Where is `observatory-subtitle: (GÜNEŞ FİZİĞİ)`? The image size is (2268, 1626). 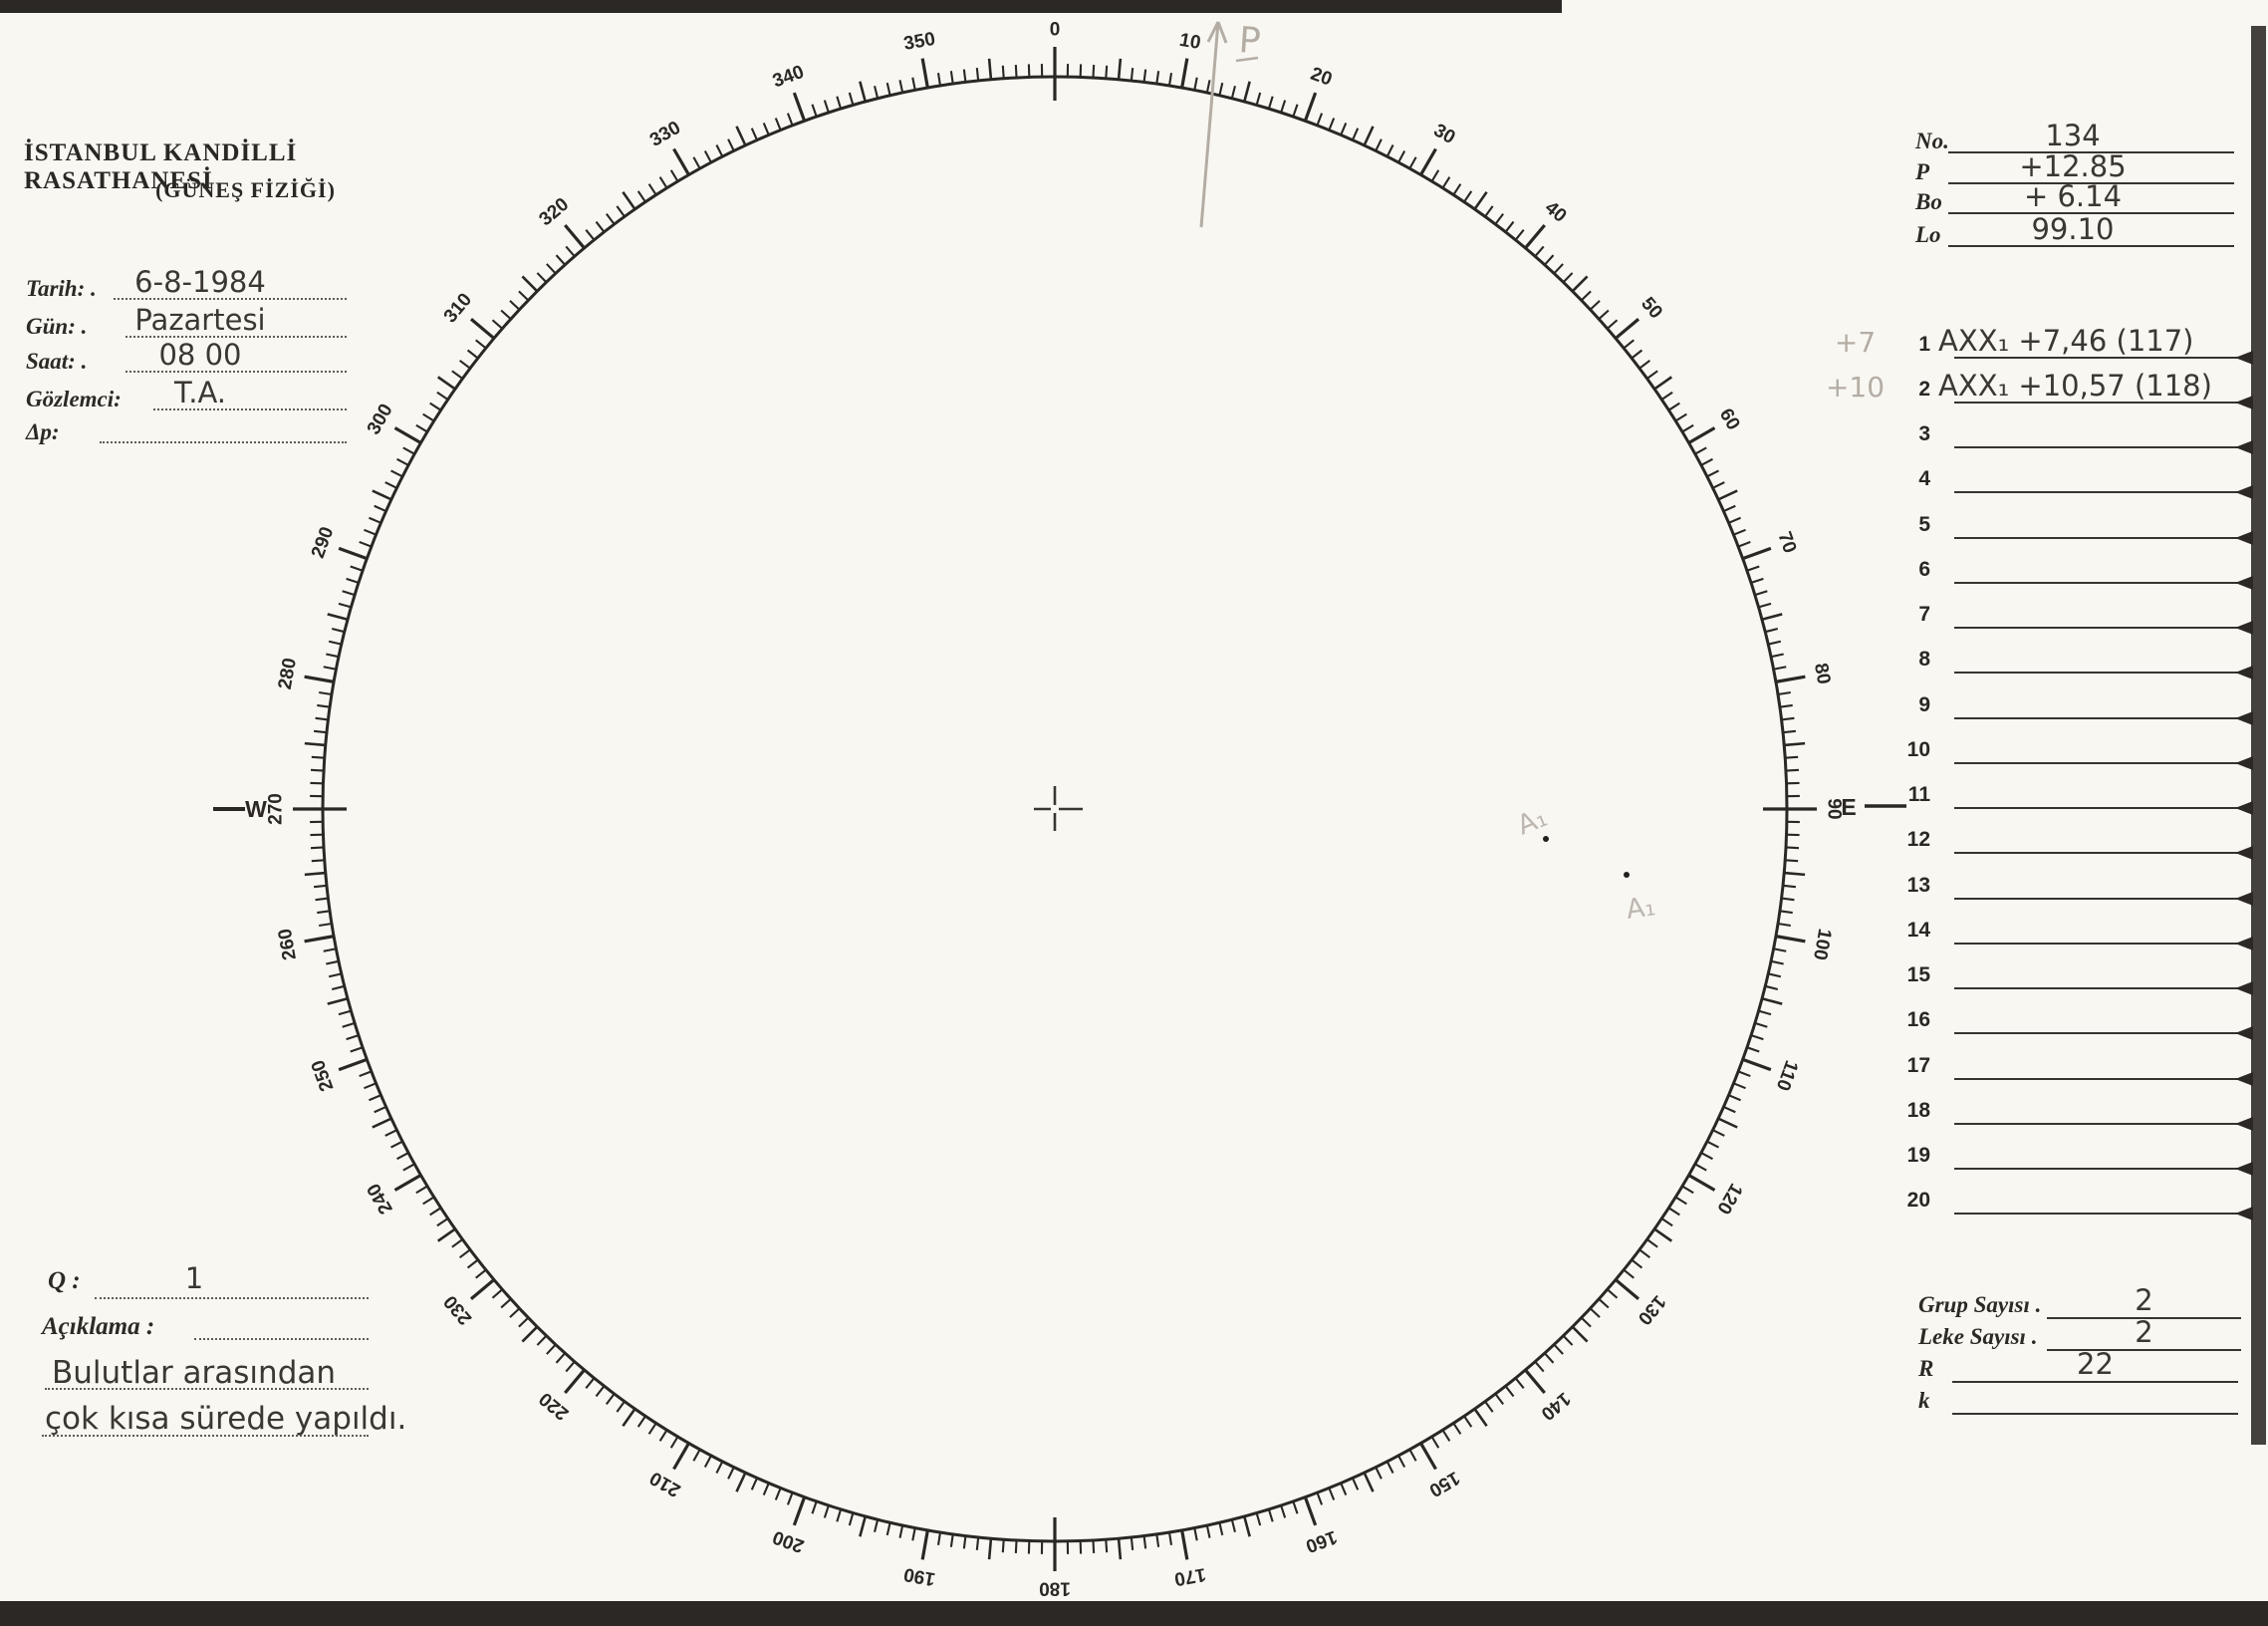
observatory-subtitle: (GÜNEŞ FİZİĞİ) is located at coordinates (245, 189).